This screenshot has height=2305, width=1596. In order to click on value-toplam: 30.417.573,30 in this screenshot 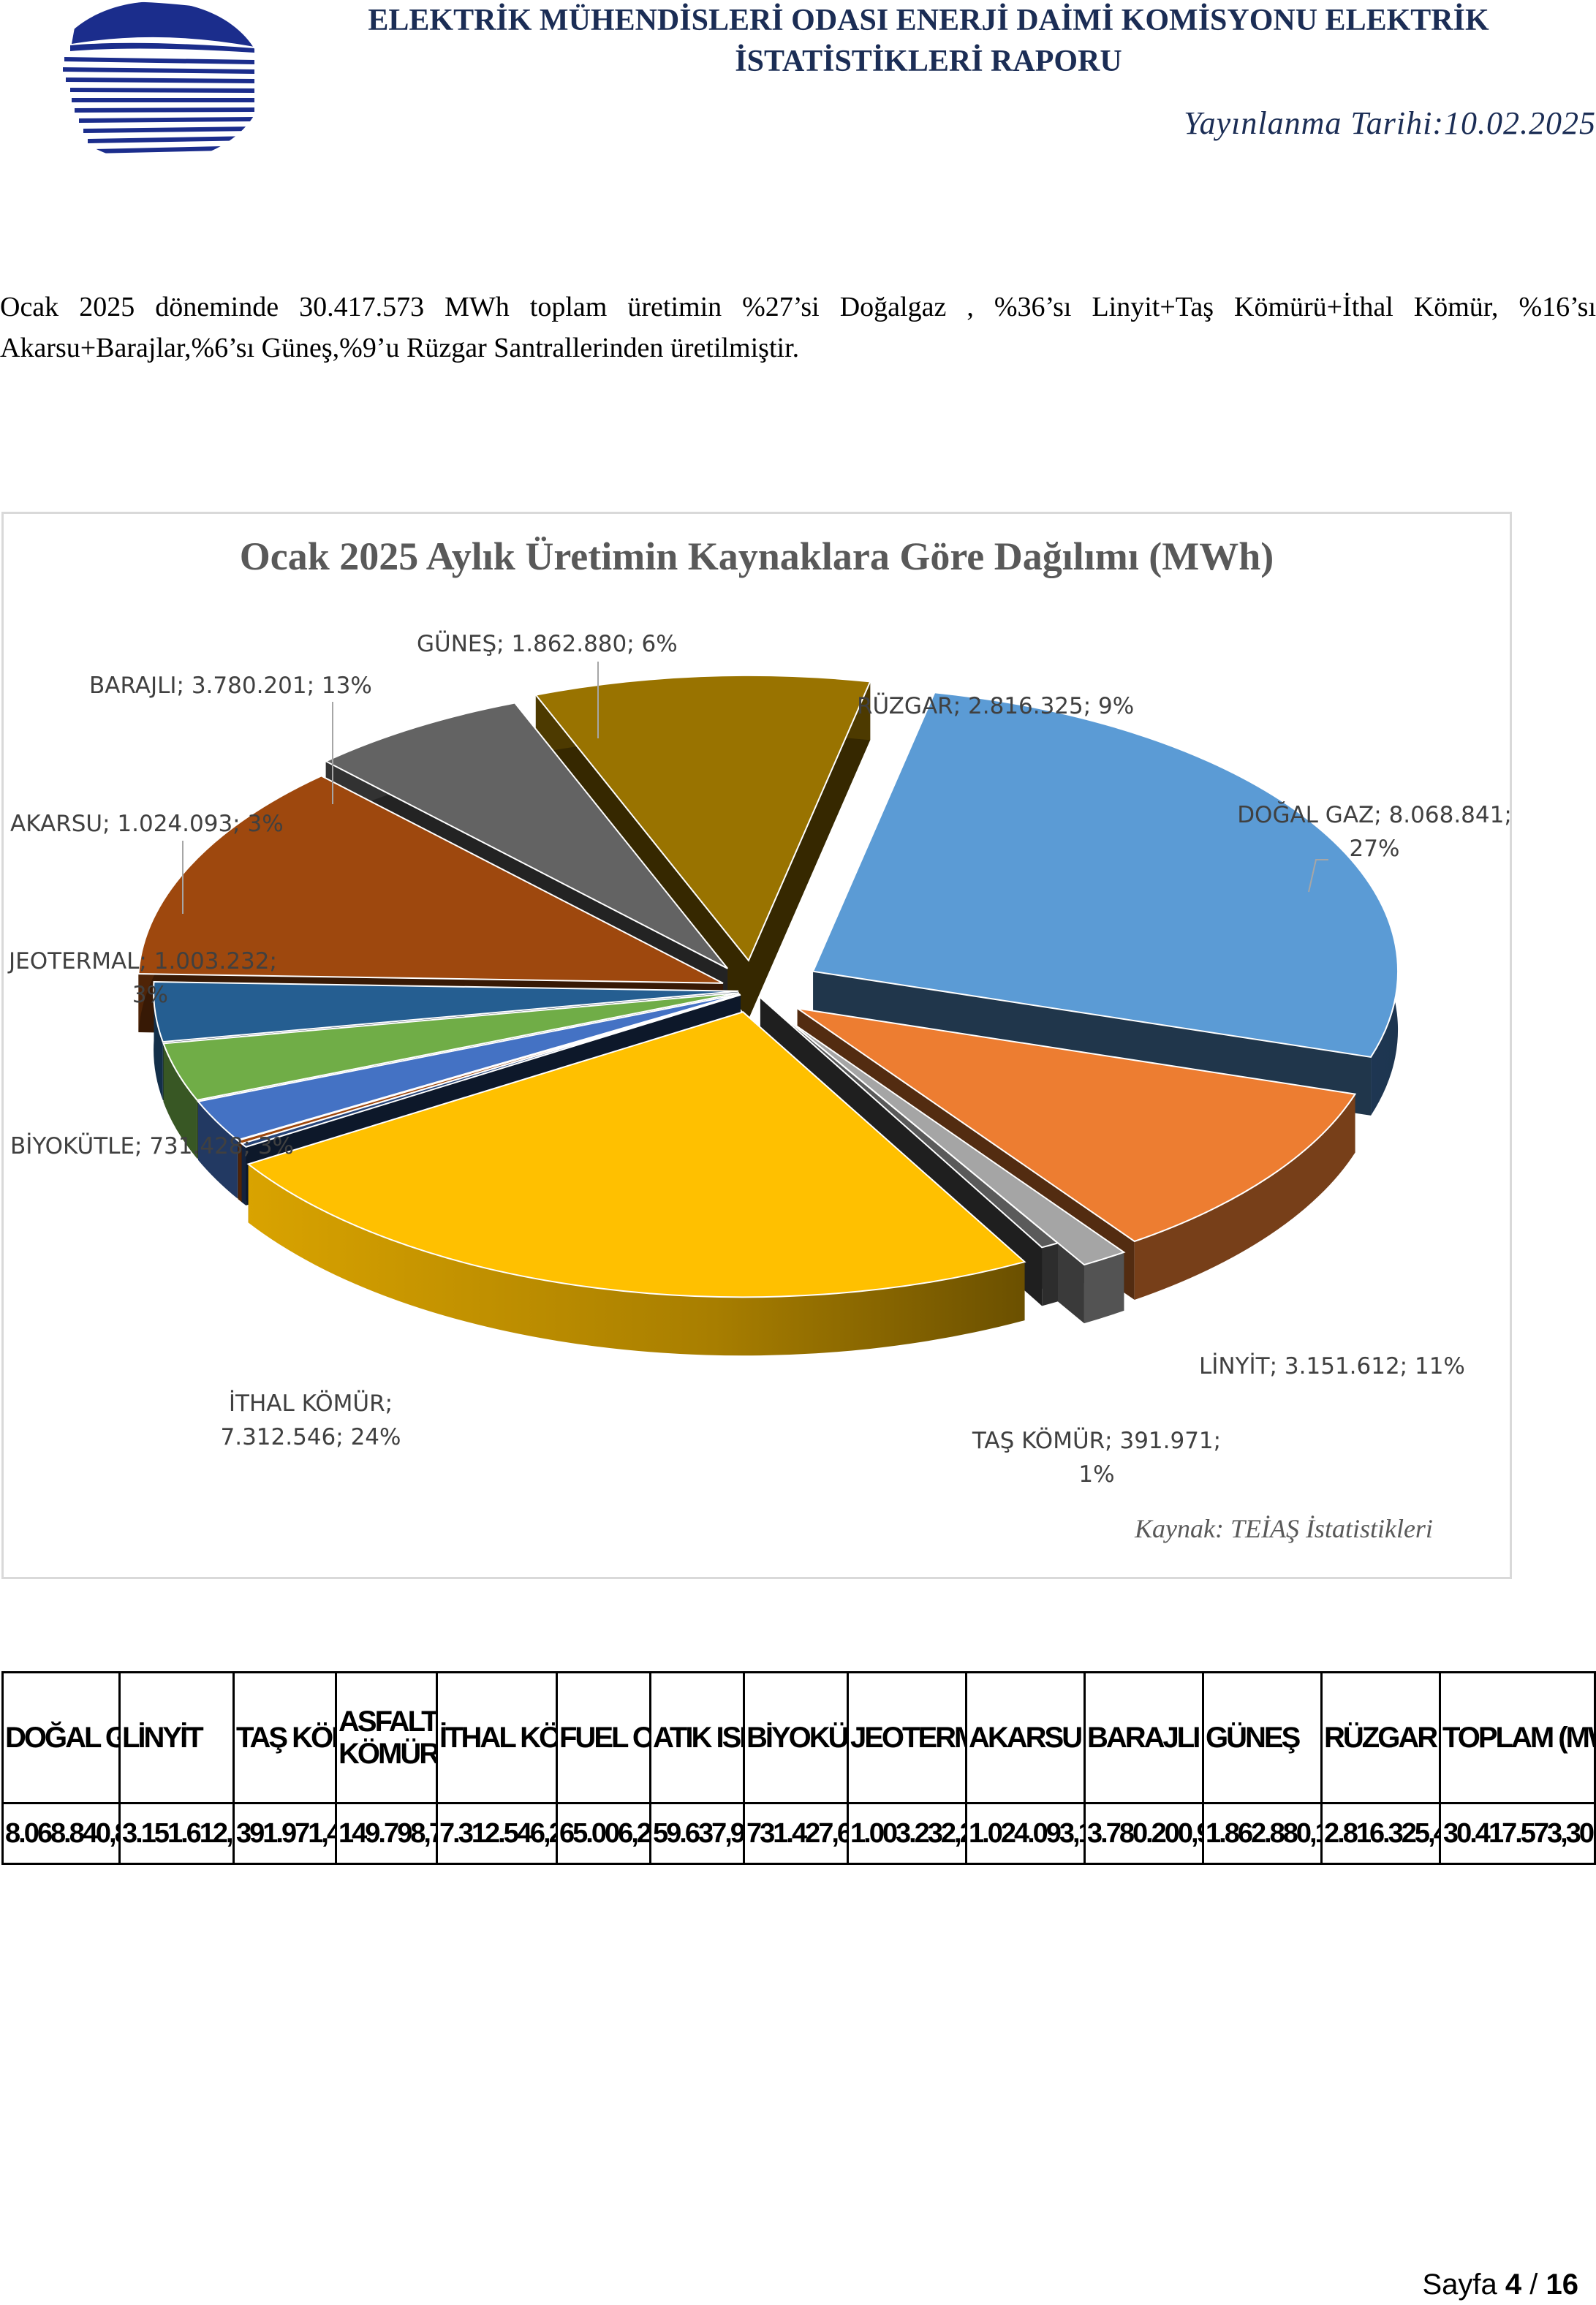, I will do `click(1517, 1834)`.